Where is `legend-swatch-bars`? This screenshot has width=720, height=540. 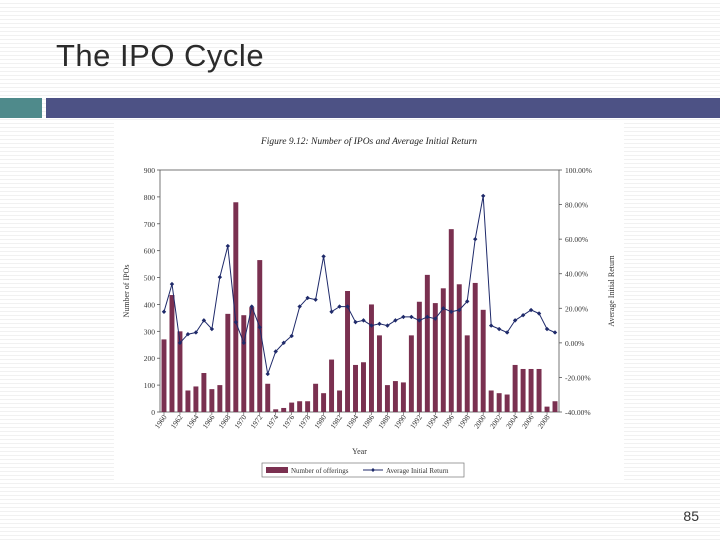 legend-swatch-bars is located at coordinates (277, 470).